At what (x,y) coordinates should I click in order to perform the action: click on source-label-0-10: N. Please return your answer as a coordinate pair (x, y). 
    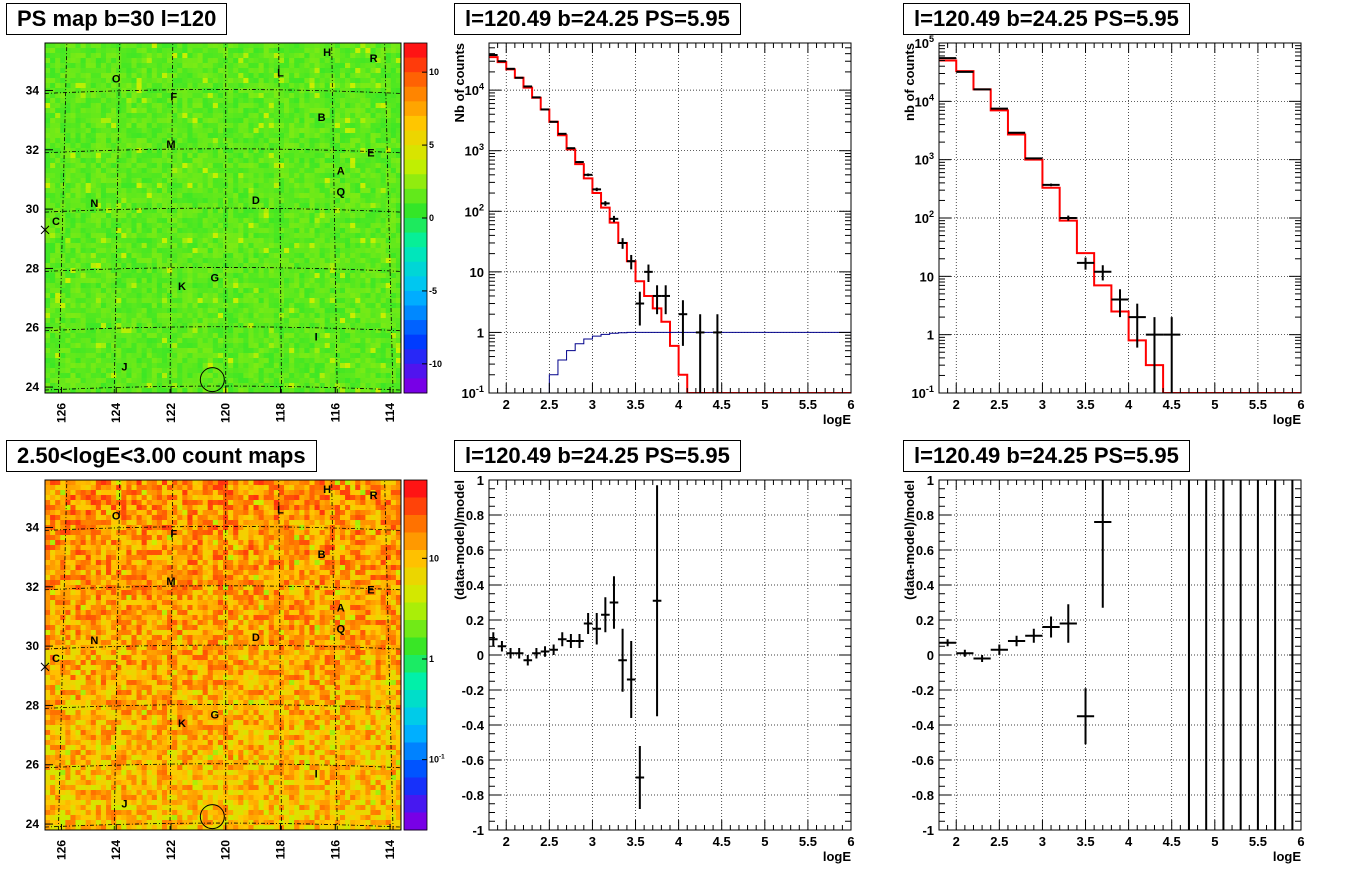
    Looking at the image, I should click on (94, 204).